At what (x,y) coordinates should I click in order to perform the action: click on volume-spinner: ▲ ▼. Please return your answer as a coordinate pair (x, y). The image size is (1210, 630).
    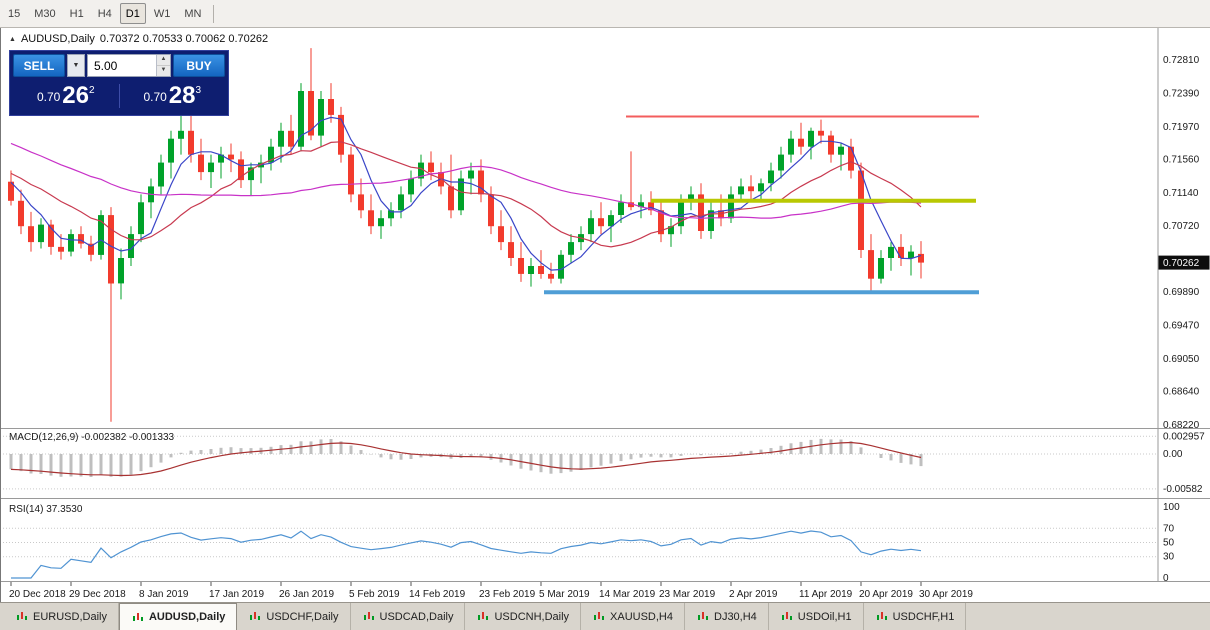
    Looking at the image, I should click on (163, 65).